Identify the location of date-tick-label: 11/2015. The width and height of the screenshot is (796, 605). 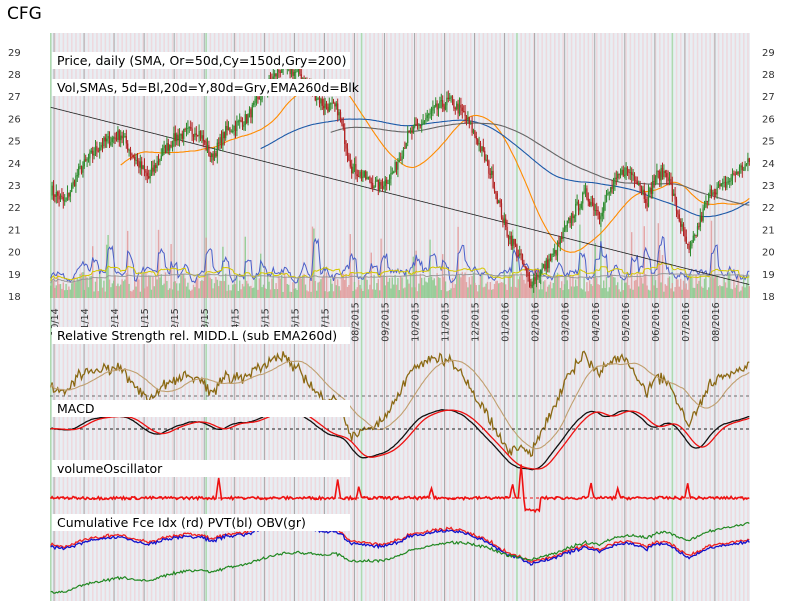
(446, 321).